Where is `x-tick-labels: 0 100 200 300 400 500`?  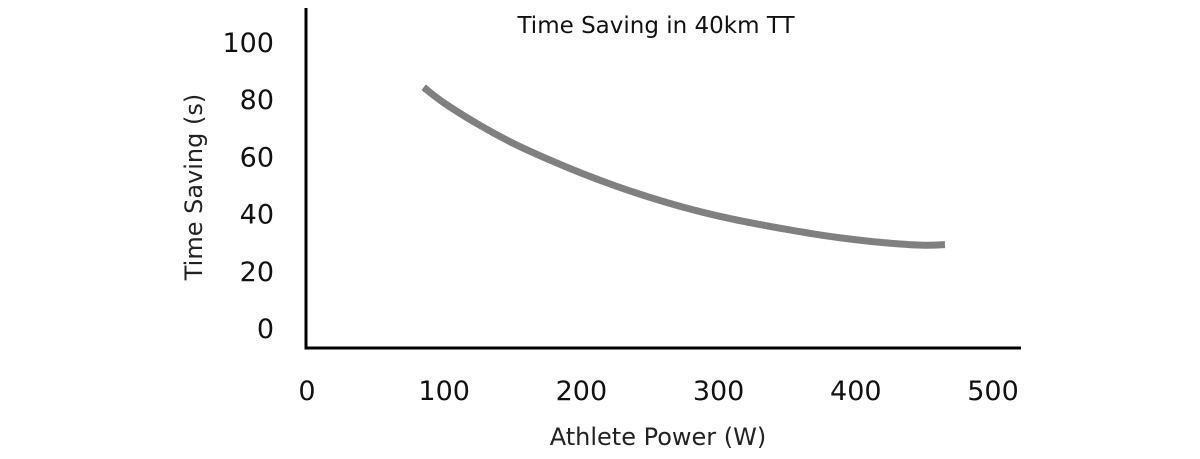 x-tick-labels: 0 100 200 300 400 500 is located at coordinates (658, 391).